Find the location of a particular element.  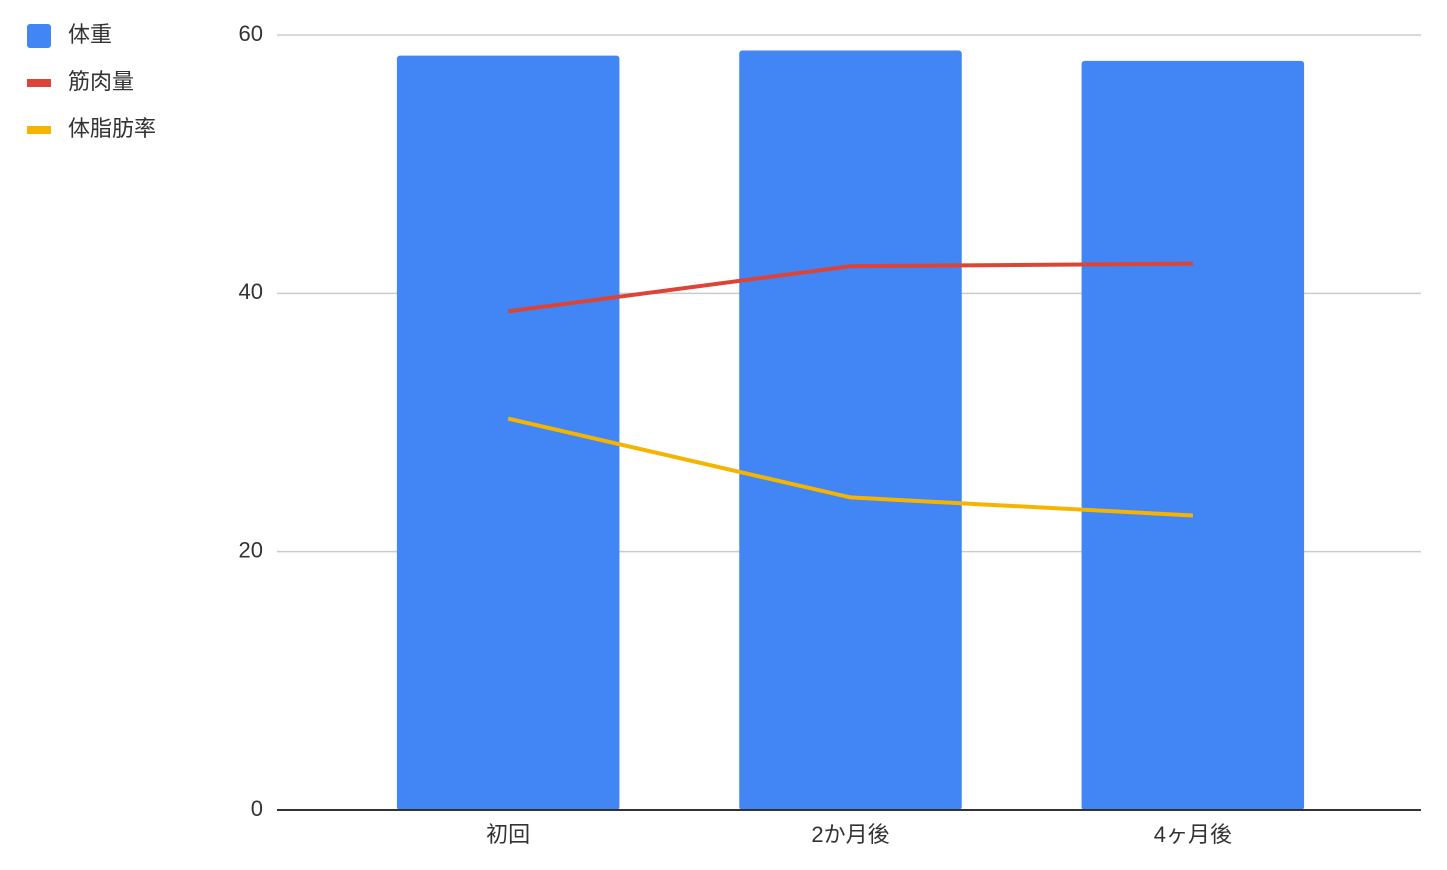

y-tick-label: 60 is located at coordinates (251, 33).